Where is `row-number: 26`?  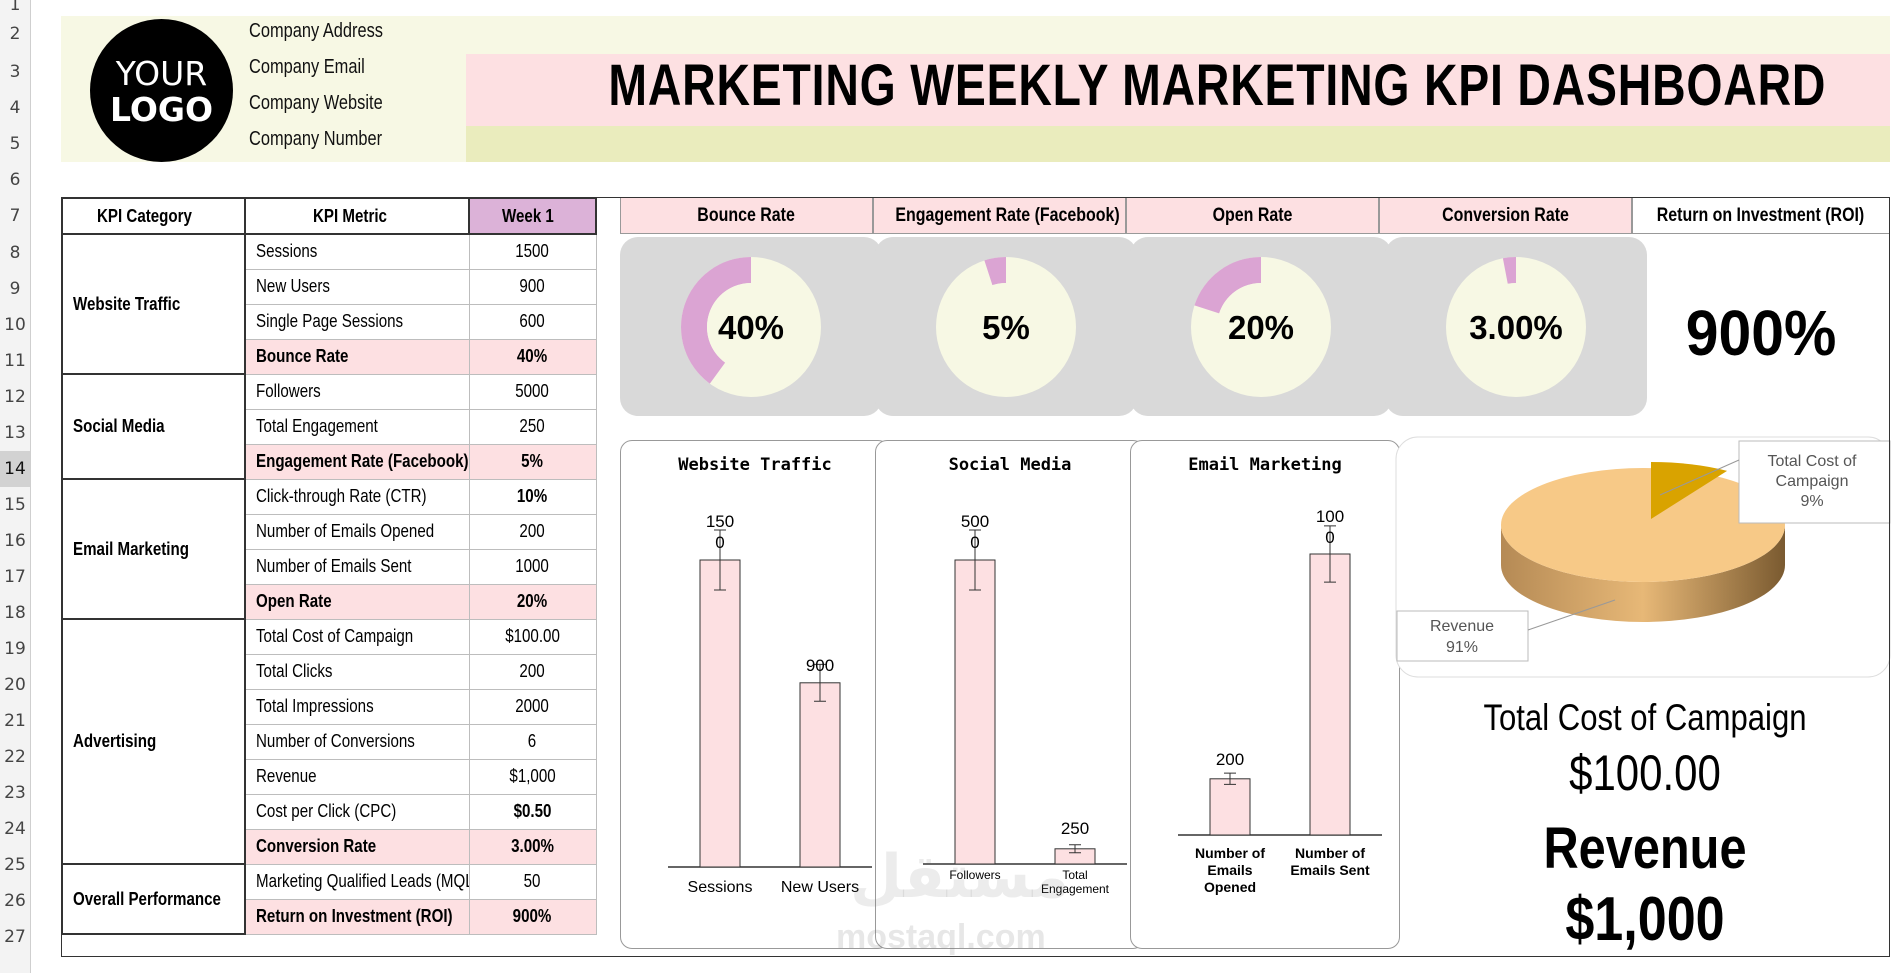
row-number: 26 is located at coordinates (15, 901).